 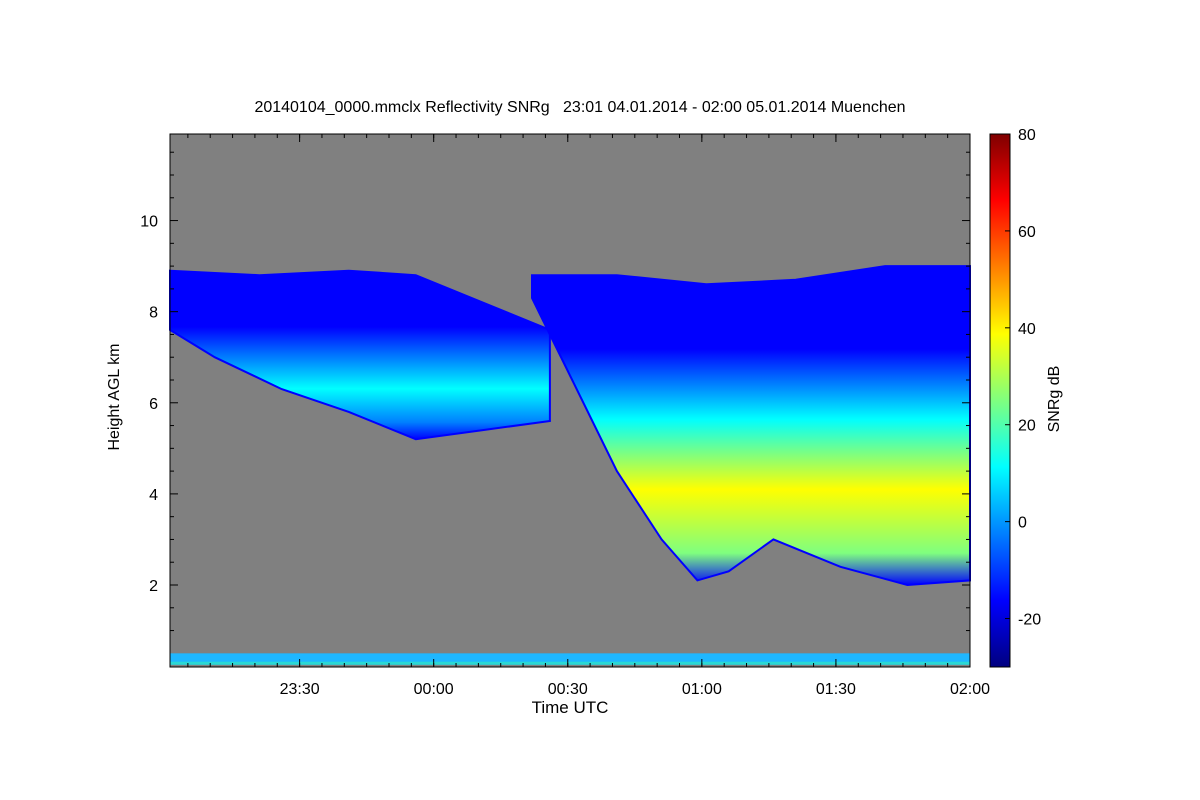 I want to click on x-tick-label: 02:00, so click(x=970, y=689).